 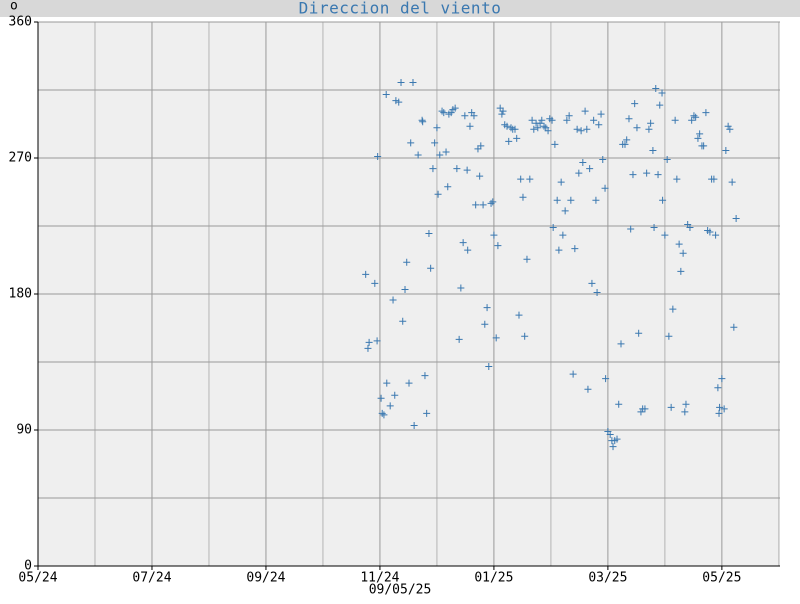 What do you see at coordinates (379, 578) in the screenshot?
I see `x-tick-label: 11/24` at bounding box center [379, 578].